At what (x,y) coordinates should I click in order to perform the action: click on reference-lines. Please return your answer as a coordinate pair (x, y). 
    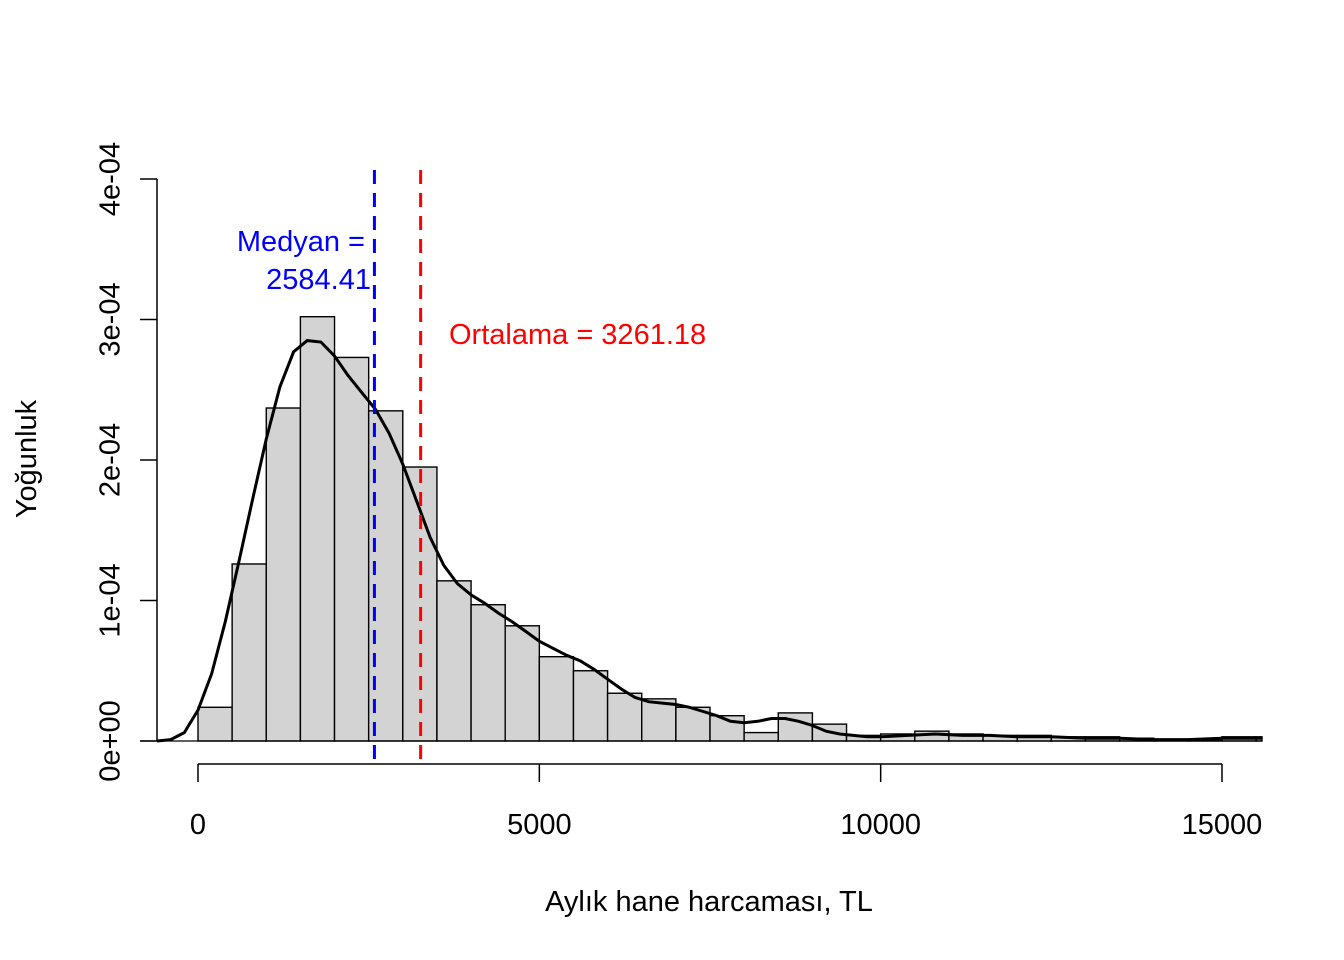
    Looking at the image, I should click on (397, 469).